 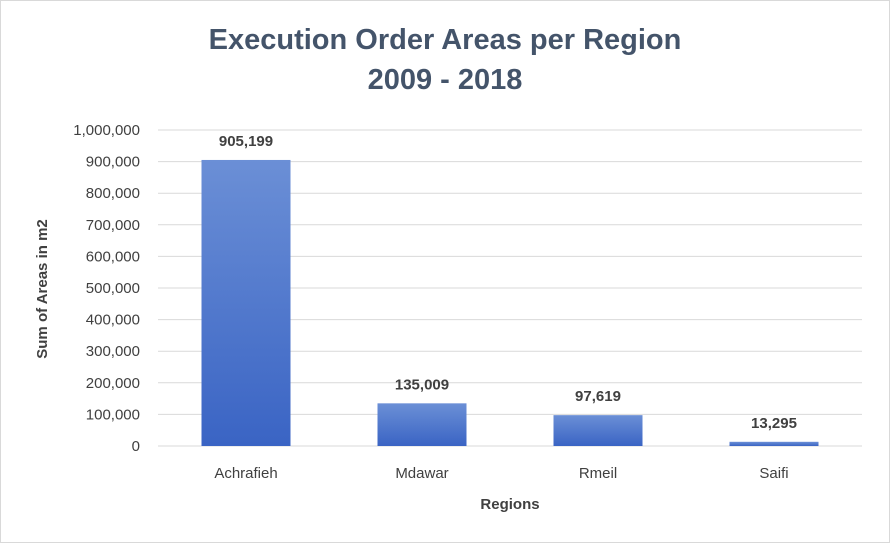 I want to click on y-tick-label: 300,000, so click(x=113, y=351).